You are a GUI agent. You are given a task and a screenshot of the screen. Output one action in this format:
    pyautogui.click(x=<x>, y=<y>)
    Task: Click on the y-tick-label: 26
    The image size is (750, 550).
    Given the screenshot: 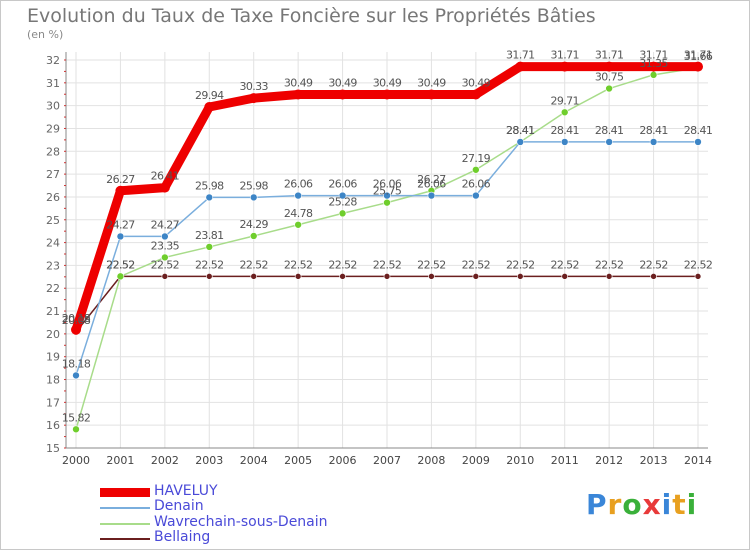 What is the action you would take?
    pyautogui.click(x=53, y=197)
    